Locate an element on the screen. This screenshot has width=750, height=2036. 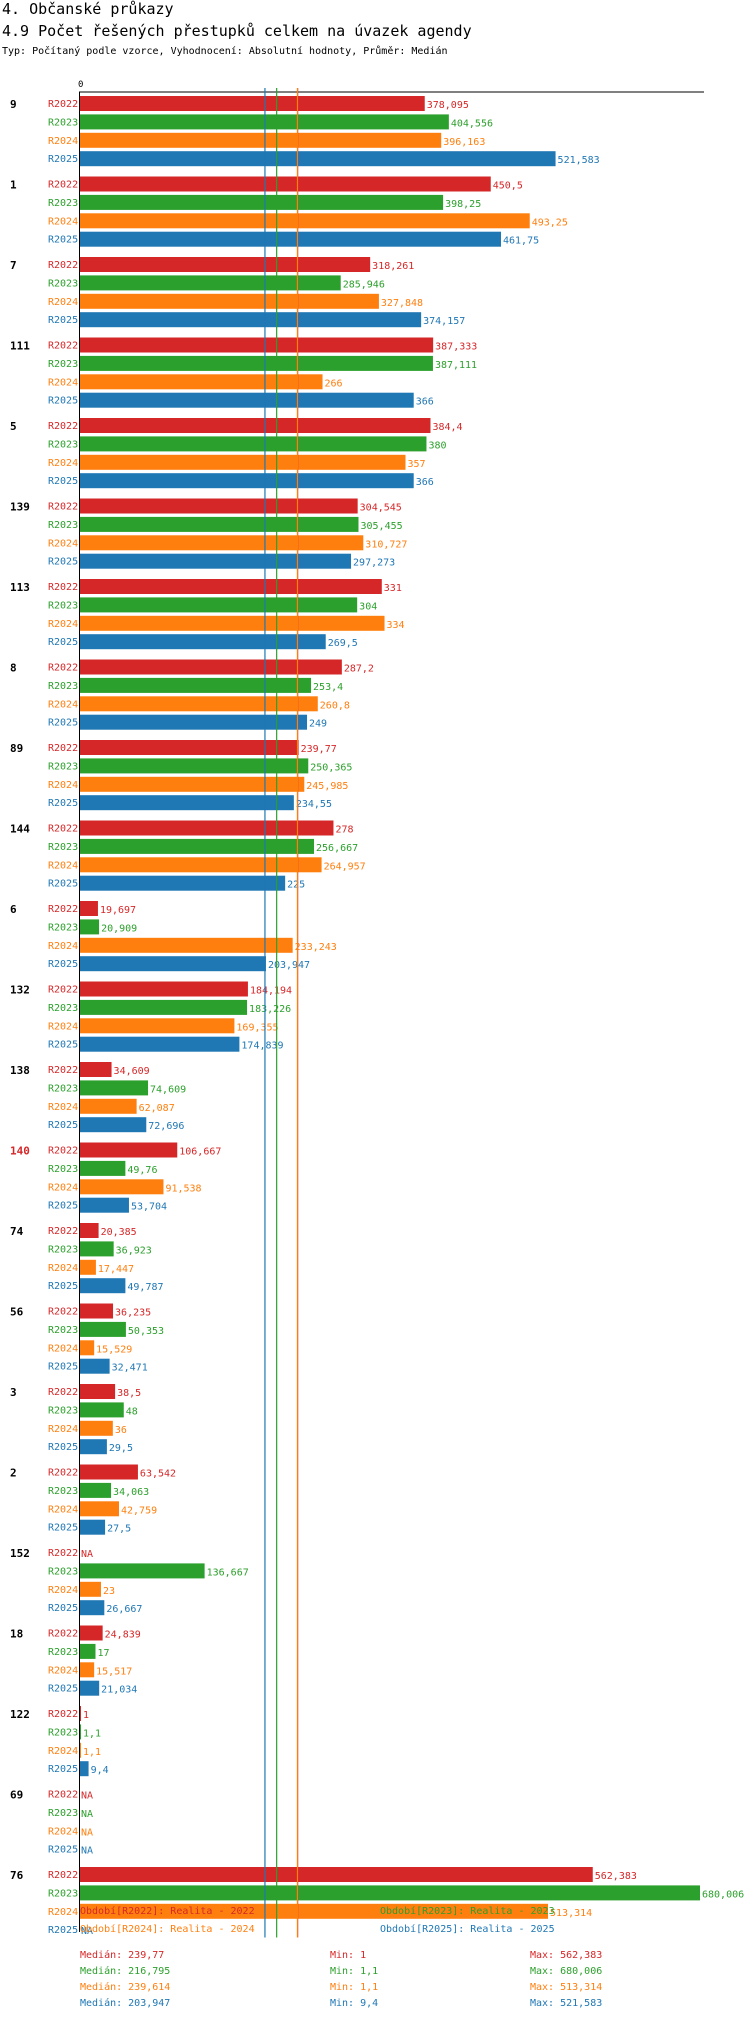
data-label: 20,909 is located at coordinates (119, 928).